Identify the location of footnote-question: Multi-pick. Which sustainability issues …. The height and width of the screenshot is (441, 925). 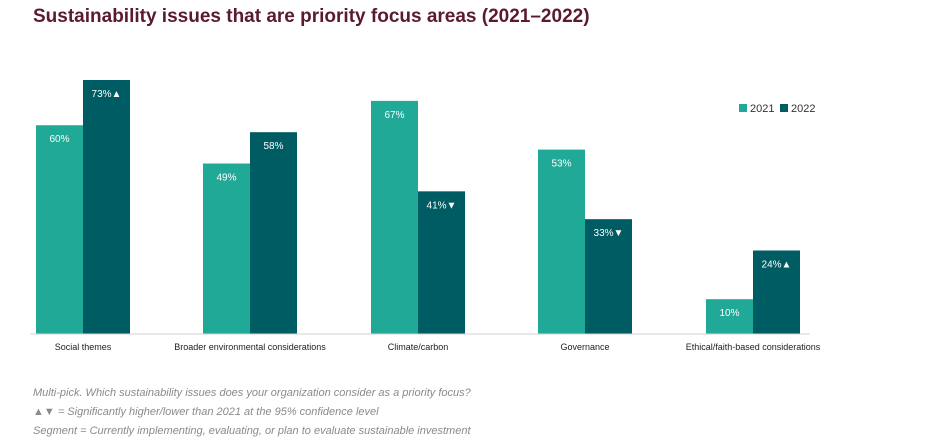
(252, 393).